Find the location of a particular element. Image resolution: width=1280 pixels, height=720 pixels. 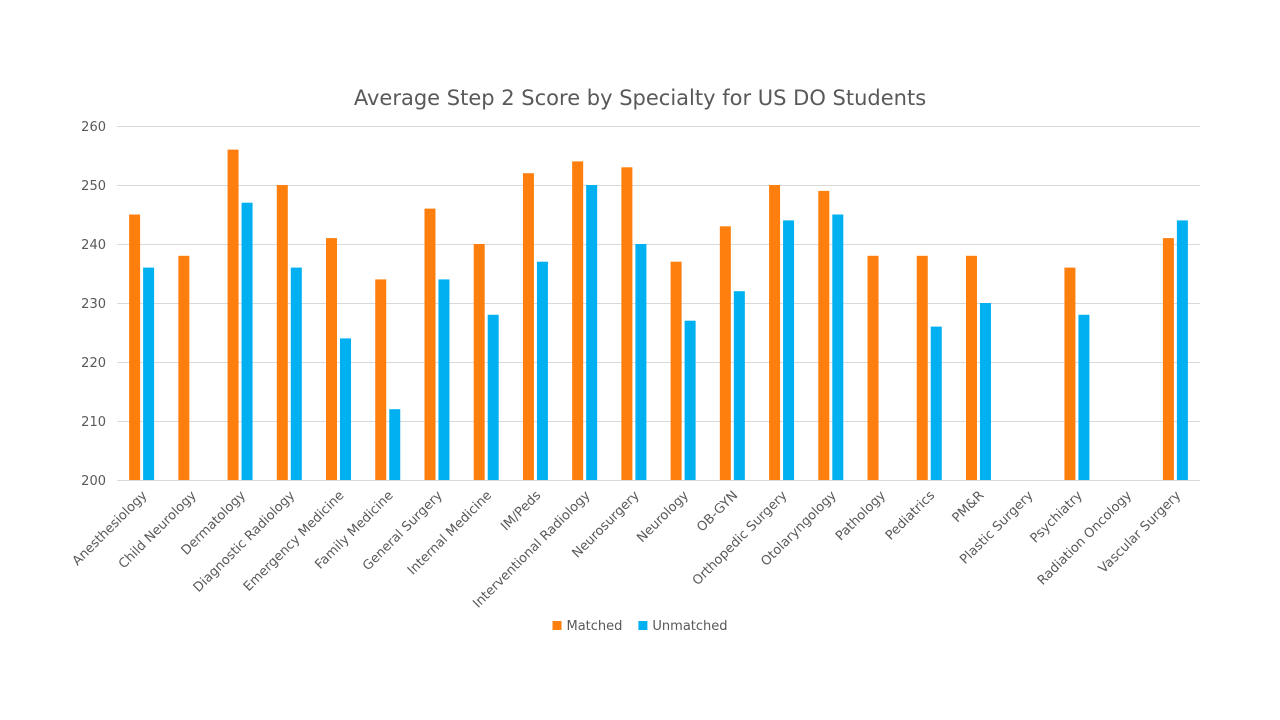

x-tick-label: OB-GYN is located at coordinates (717, 511).